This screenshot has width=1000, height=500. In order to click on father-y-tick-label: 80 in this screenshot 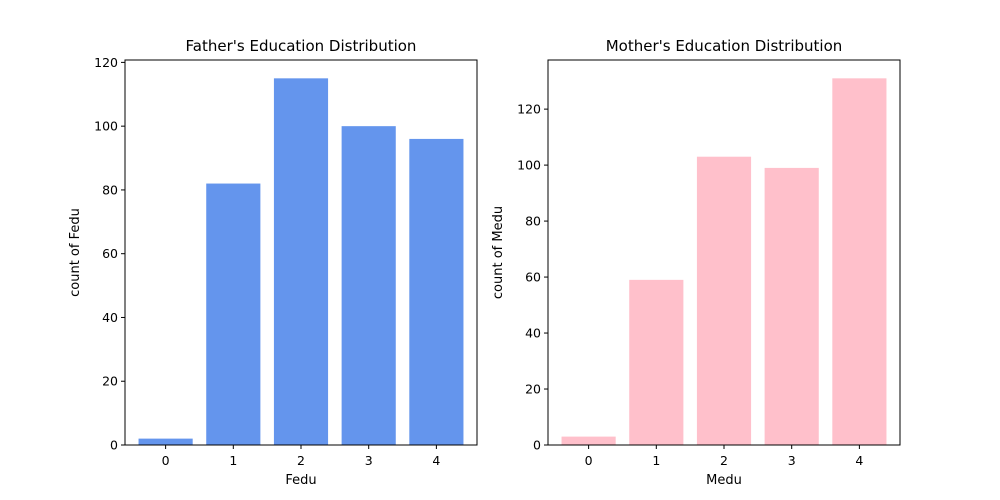, I will do `click(110, 189)`.